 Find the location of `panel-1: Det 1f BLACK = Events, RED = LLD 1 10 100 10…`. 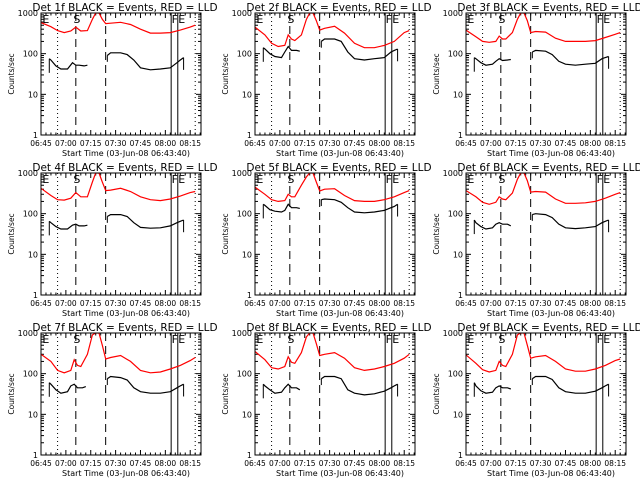

panel-1: Det 1f BLACK = Events, RED = LLD 1 10 100 10… is located at coordinates (112, 80).